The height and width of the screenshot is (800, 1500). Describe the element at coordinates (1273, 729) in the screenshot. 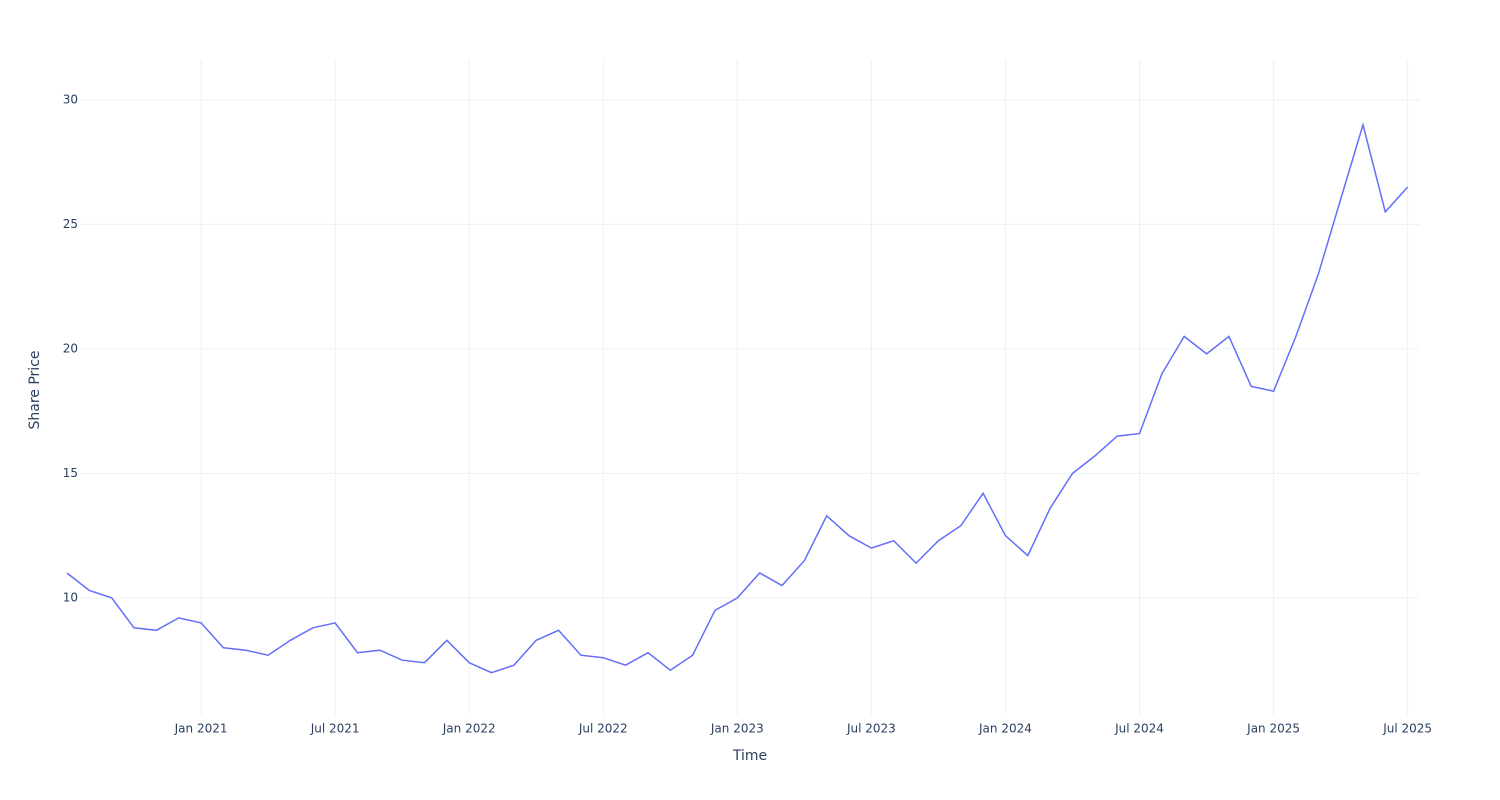

I see `x-tick-label: Jan 2025` at that location.